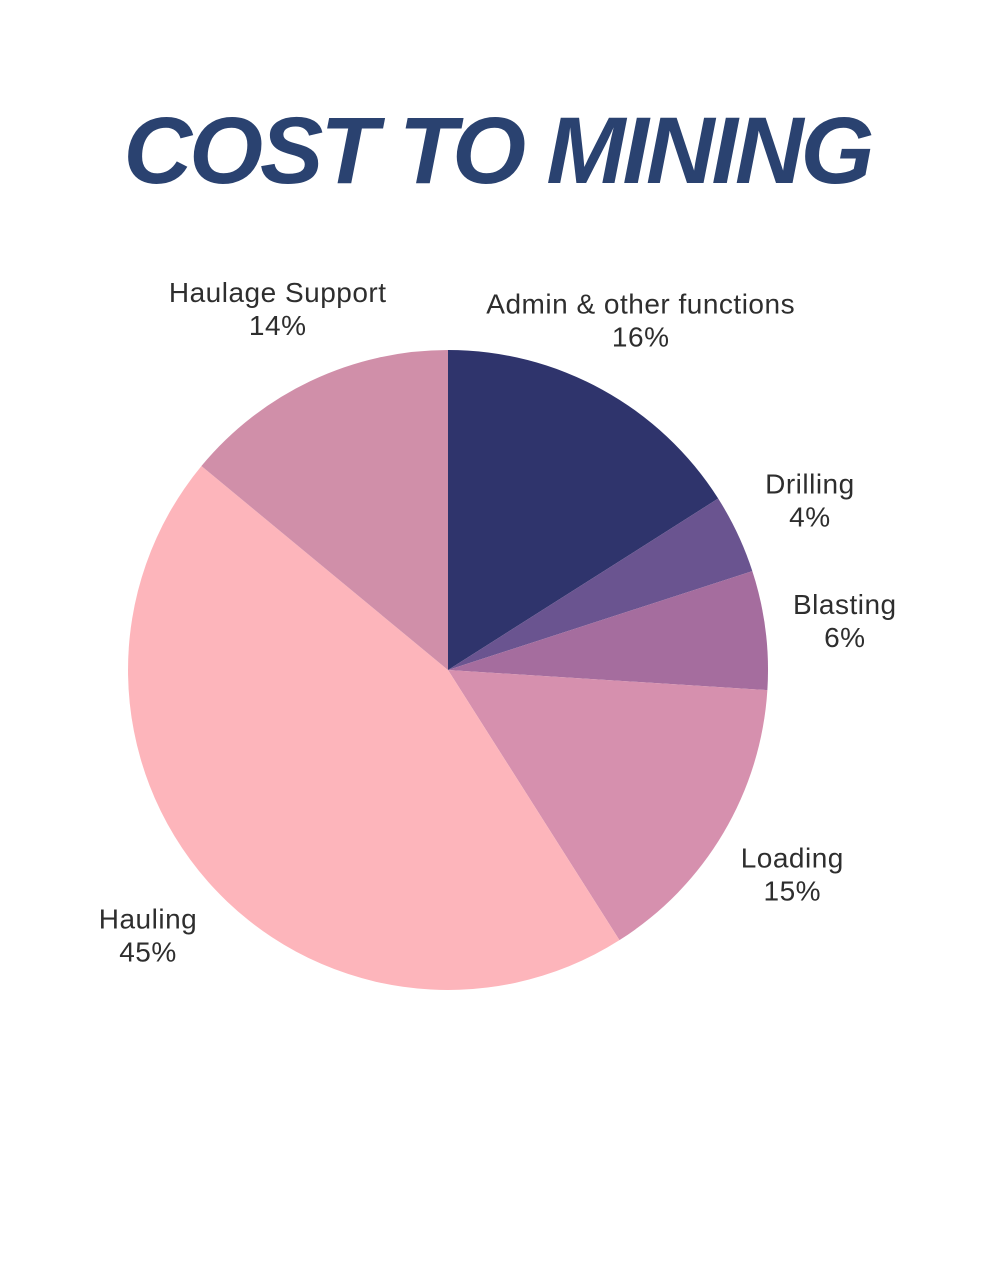 Image resolution: width=995 pixels, height=1280 pixels. I want to click on pie-slice-drilling, so click(600, 584).